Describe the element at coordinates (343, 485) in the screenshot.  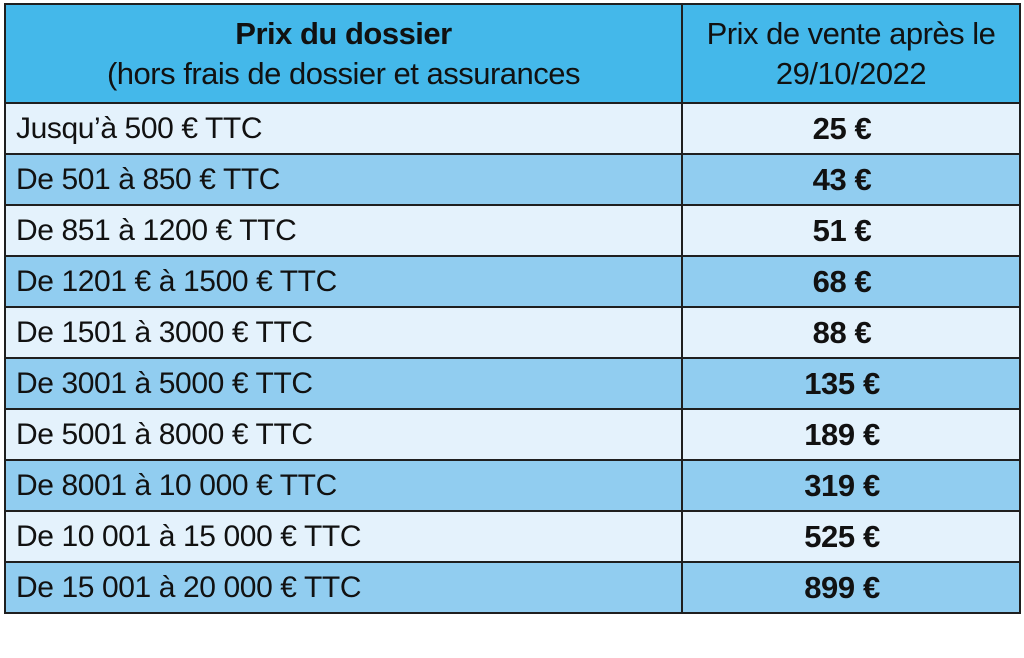
I see `price-range-cell: De 8001 à 10 000 € TTC` at that location.